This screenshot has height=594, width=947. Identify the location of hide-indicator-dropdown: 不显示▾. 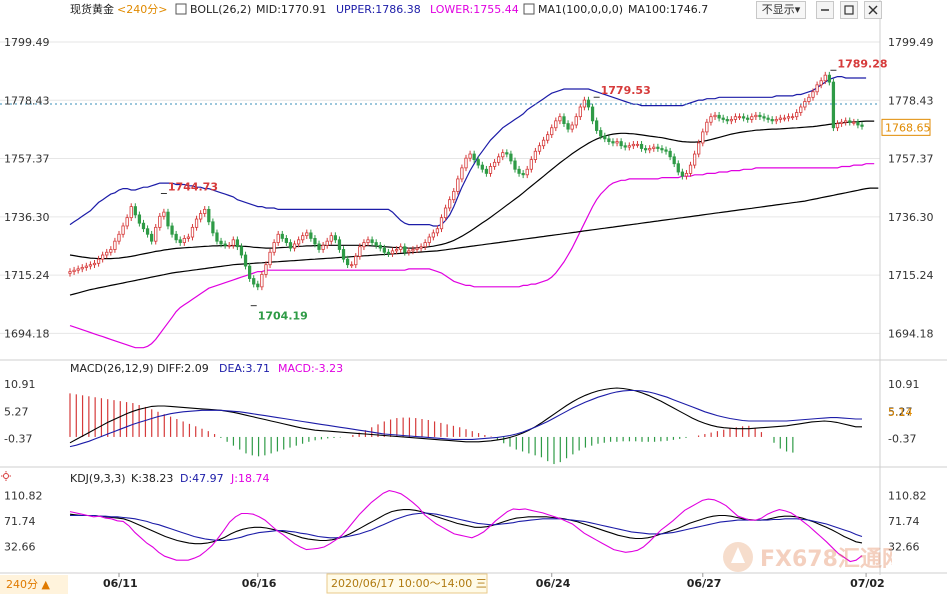
(781, 10).